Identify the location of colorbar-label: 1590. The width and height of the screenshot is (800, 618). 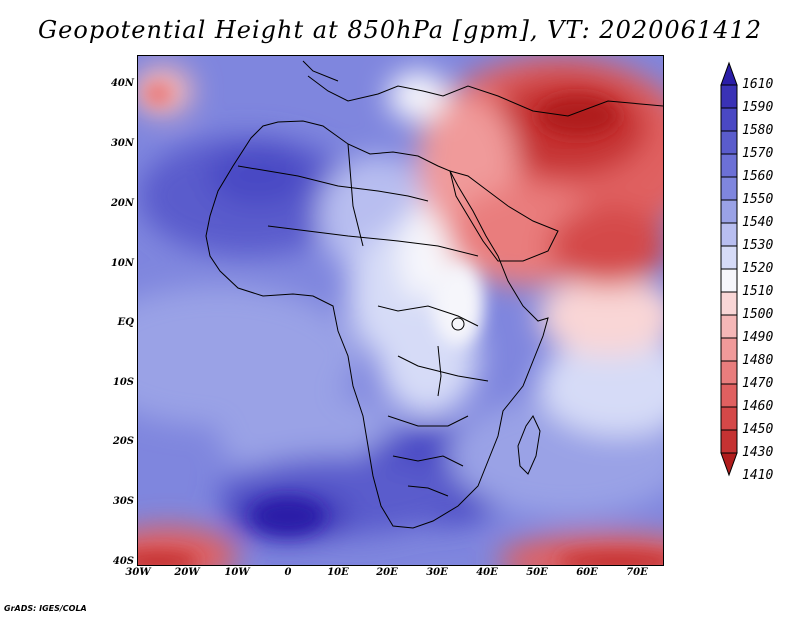
(758, 107).